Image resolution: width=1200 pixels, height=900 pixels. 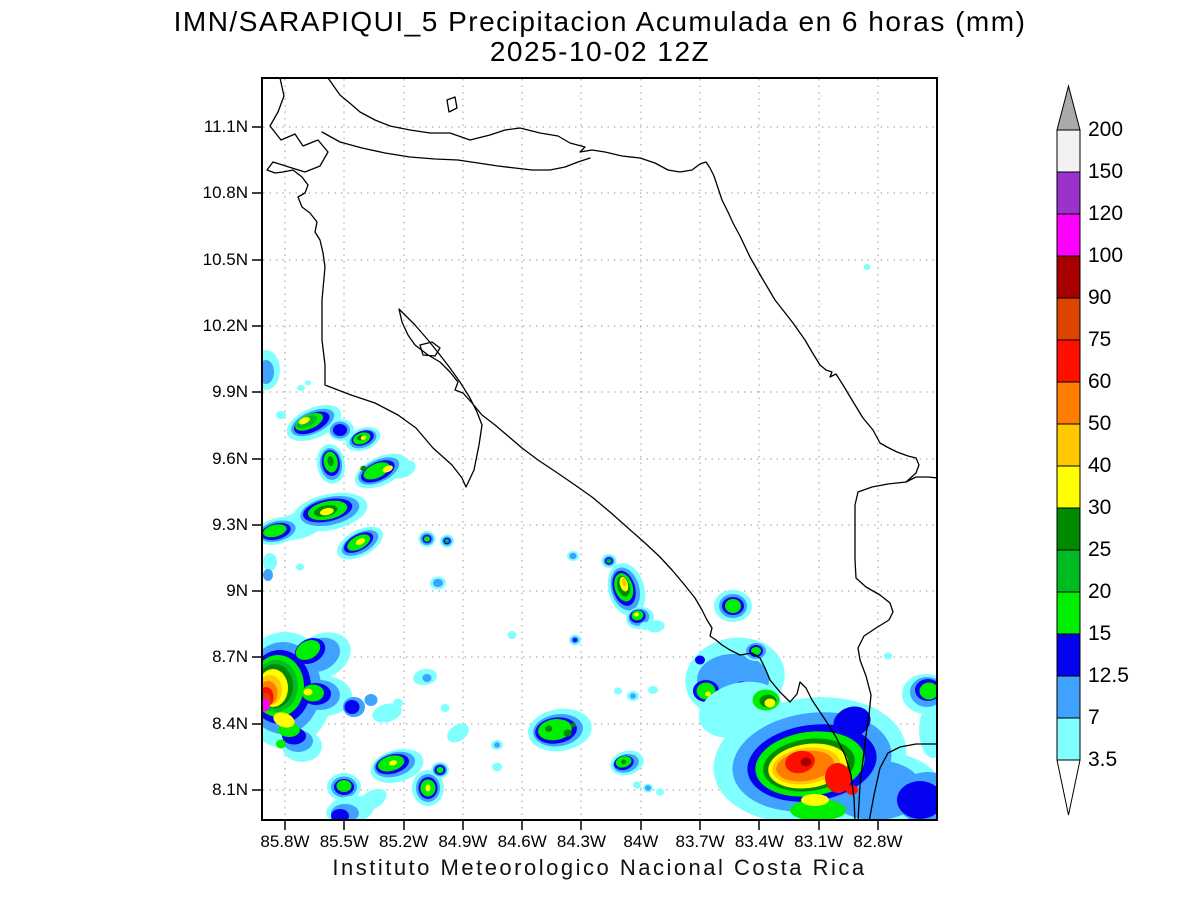 I want to click on colorbar-level-label: 40, so click(x=1100, y=465).